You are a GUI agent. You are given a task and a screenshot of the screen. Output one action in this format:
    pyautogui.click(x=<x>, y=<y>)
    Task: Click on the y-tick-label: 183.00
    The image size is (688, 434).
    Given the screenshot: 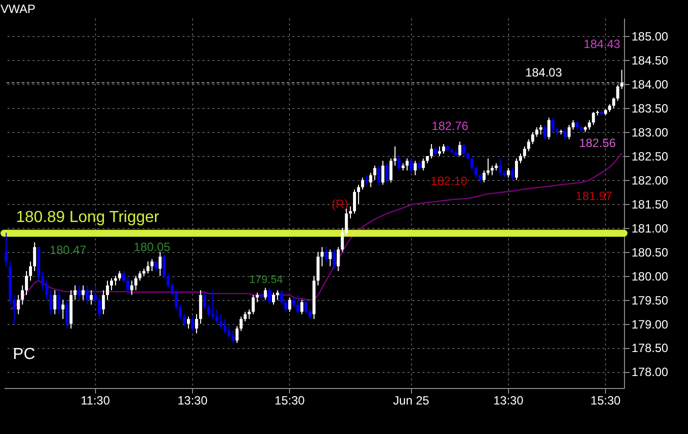 What is the action you would take?
    pyautogui.click(x=650, y=133)
    